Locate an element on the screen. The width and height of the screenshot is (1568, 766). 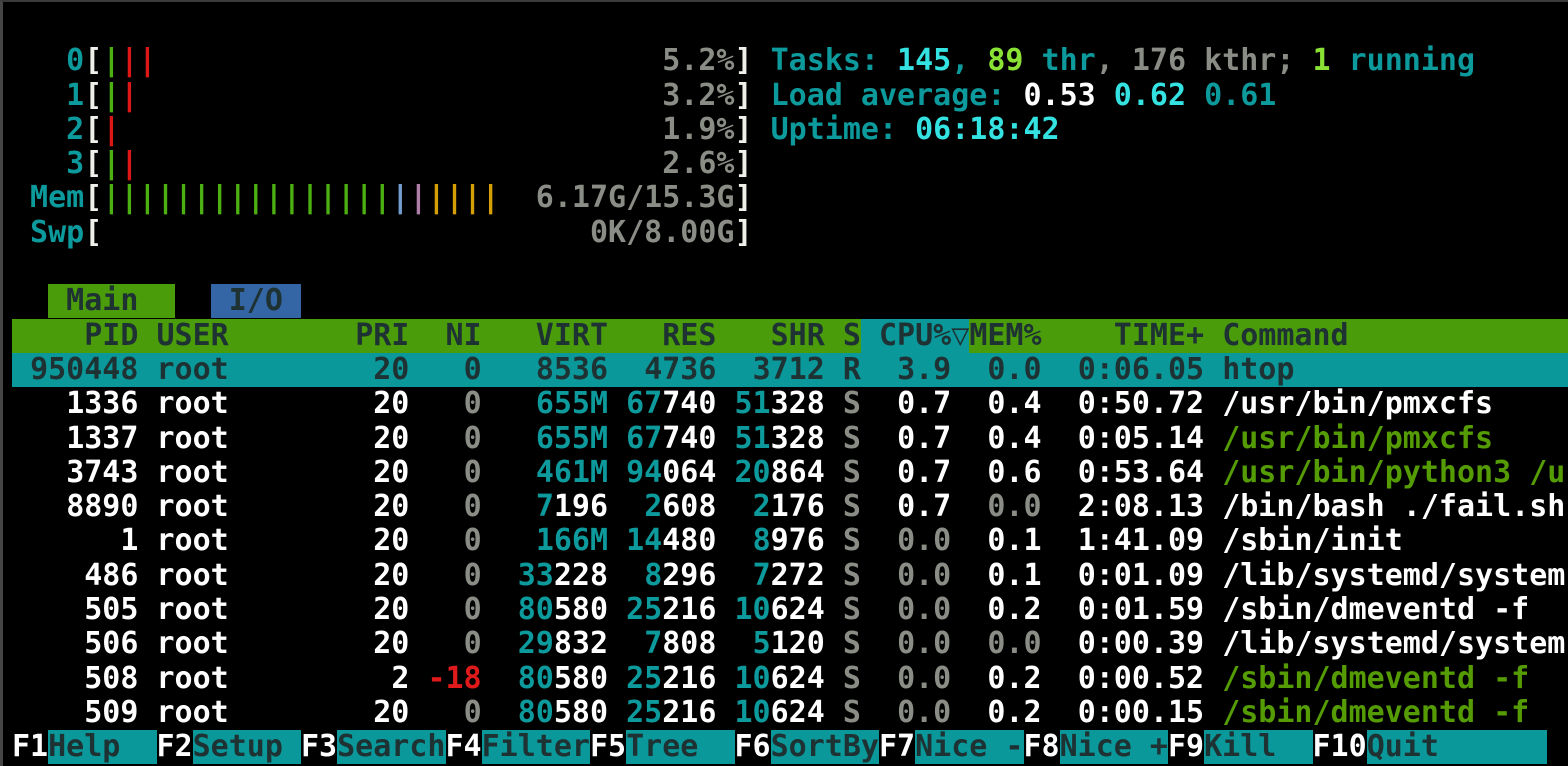
tab-main: Main is located at coordinates (111, 301).